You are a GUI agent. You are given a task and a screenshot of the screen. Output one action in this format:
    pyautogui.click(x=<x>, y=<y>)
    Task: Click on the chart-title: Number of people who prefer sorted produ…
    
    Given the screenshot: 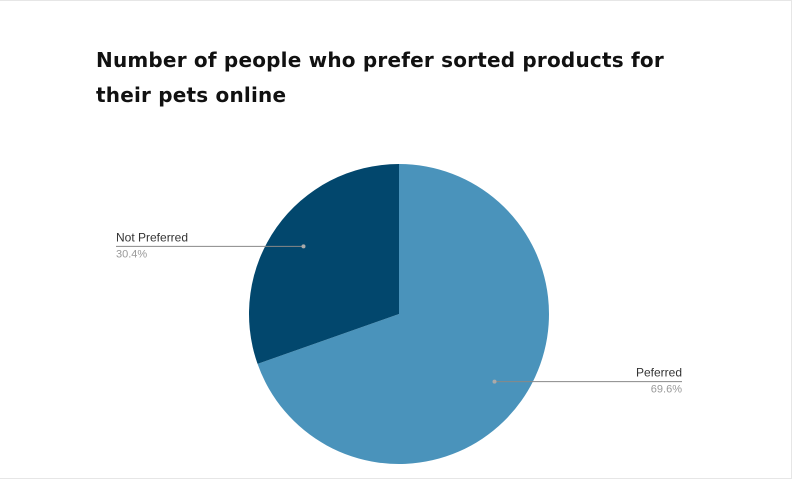 What is the action you would take?
    pyautogui.click(x=380, y=77)
    